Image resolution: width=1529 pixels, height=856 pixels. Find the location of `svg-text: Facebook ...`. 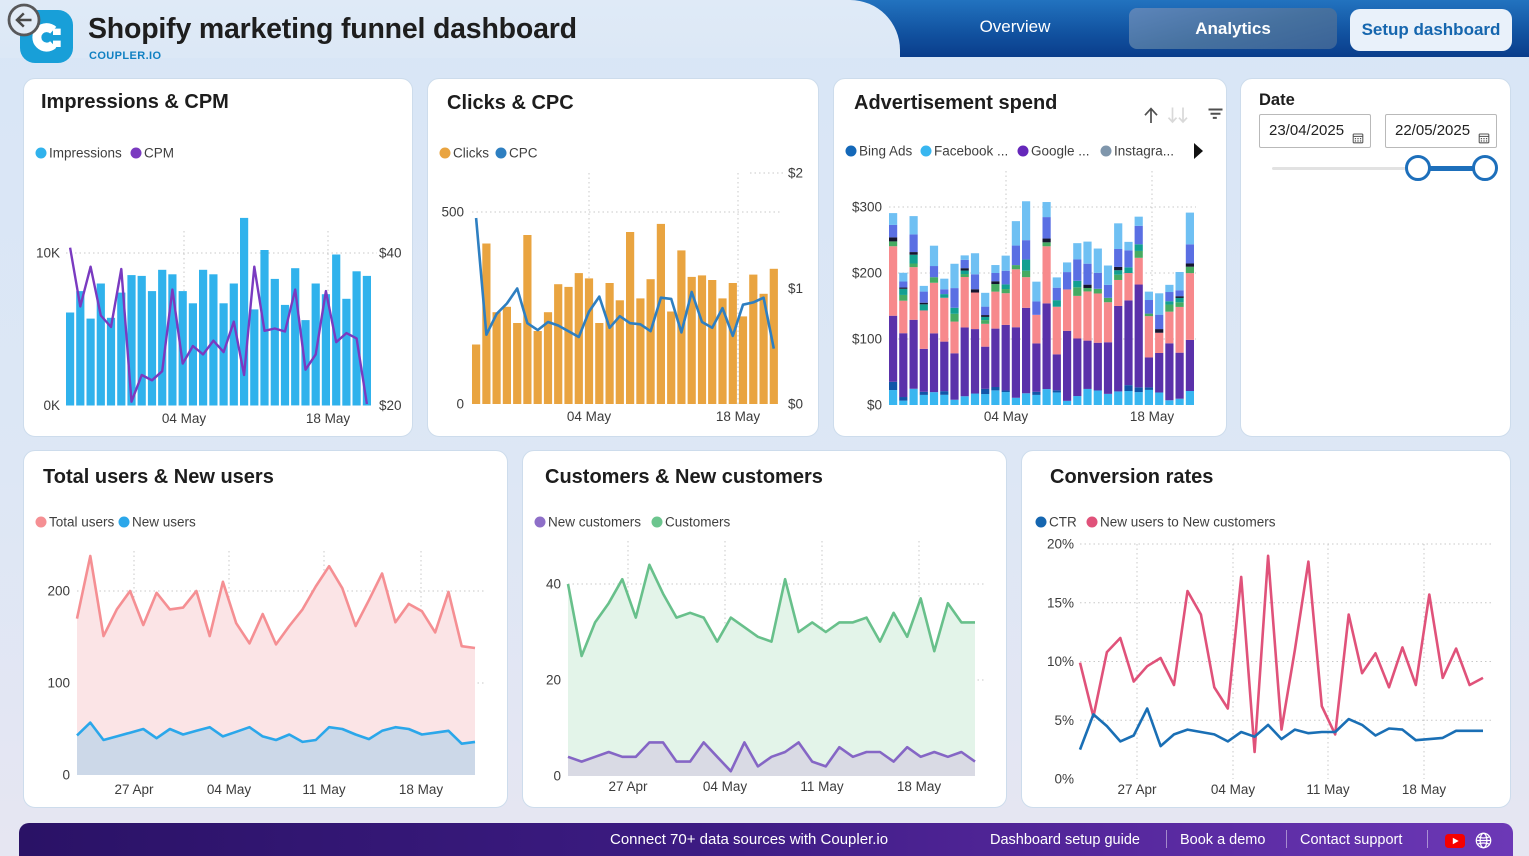

svg-text: Facebook ... is located at coordinates (971, 151).